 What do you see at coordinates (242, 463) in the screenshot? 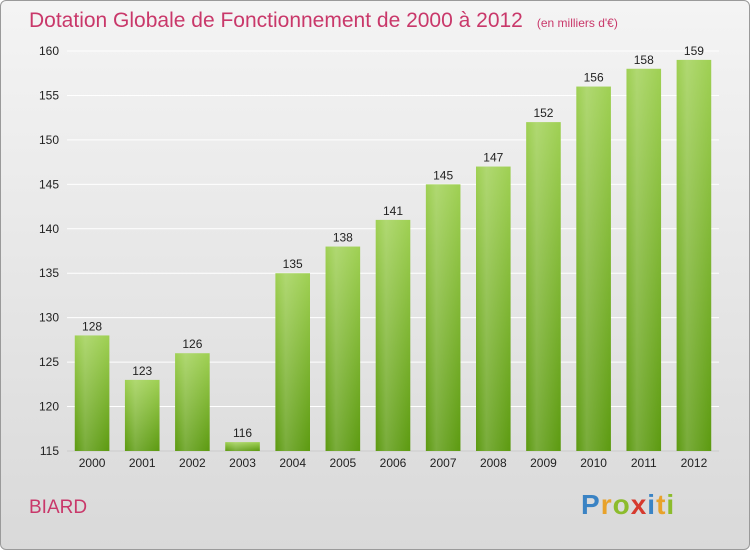
I see `x-tick-label: 2003` at bounding box center [242, 463].